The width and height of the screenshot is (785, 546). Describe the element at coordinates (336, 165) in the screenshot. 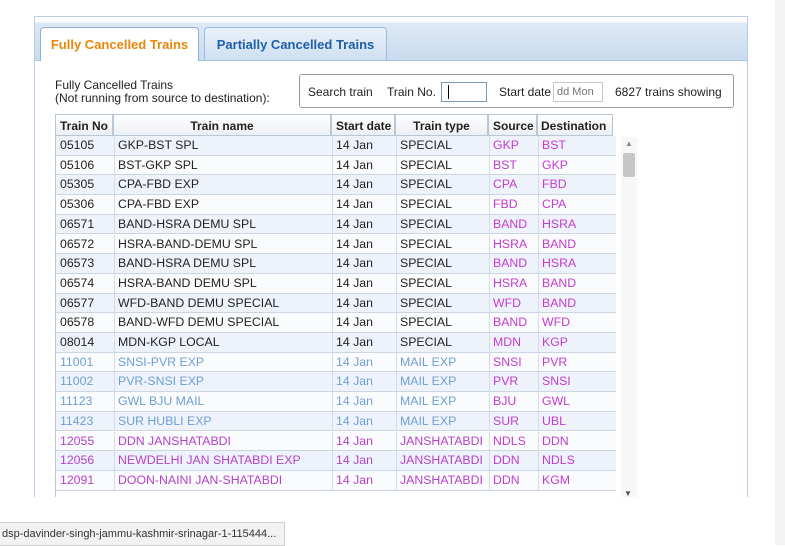

I see `table-row: 05106 BST-GKP SPL 14 Jan SPECIAL BST GKP` at that location.